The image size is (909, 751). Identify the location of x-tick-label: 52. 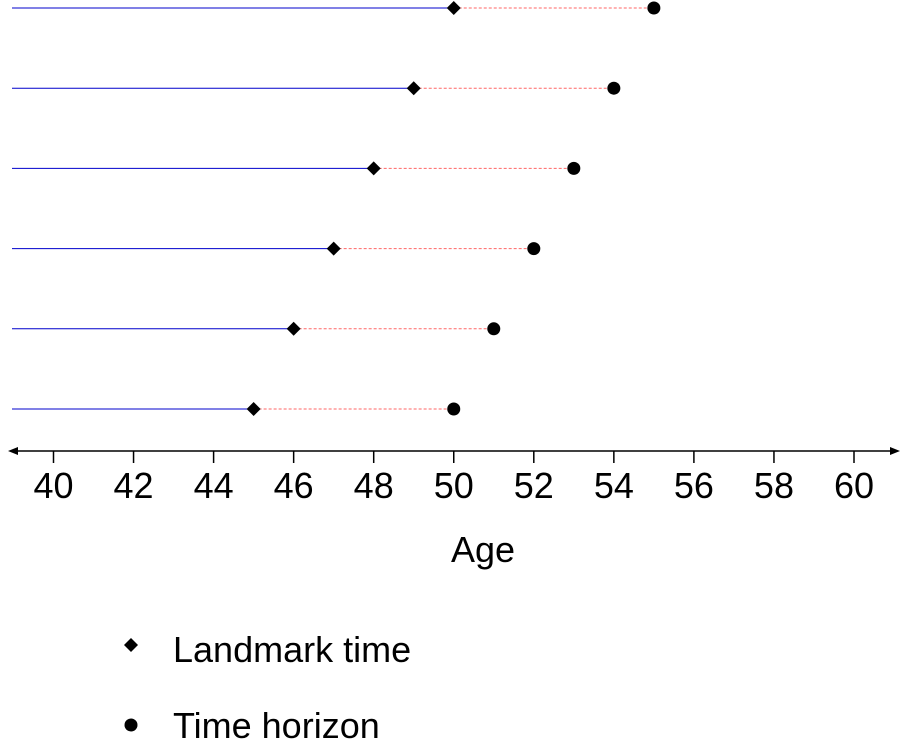
(534, 485).